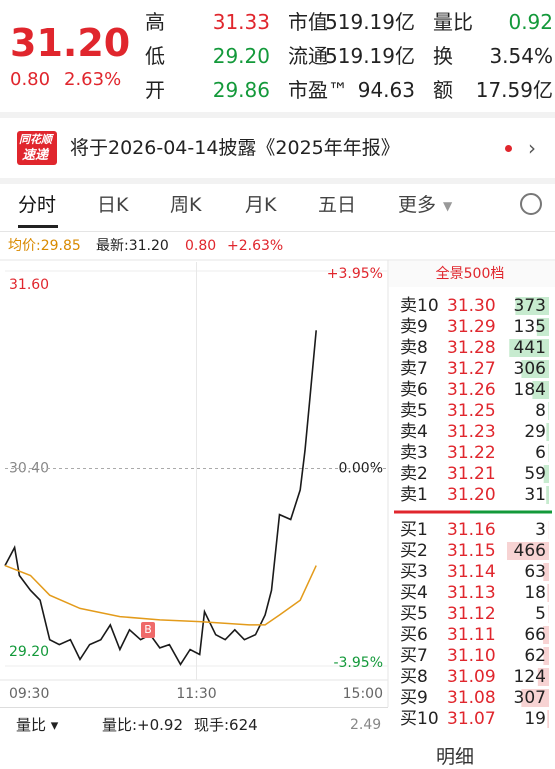 This screenshot has width=555, height=769. I want to click on level-label: 卖6, so click(414, 390).